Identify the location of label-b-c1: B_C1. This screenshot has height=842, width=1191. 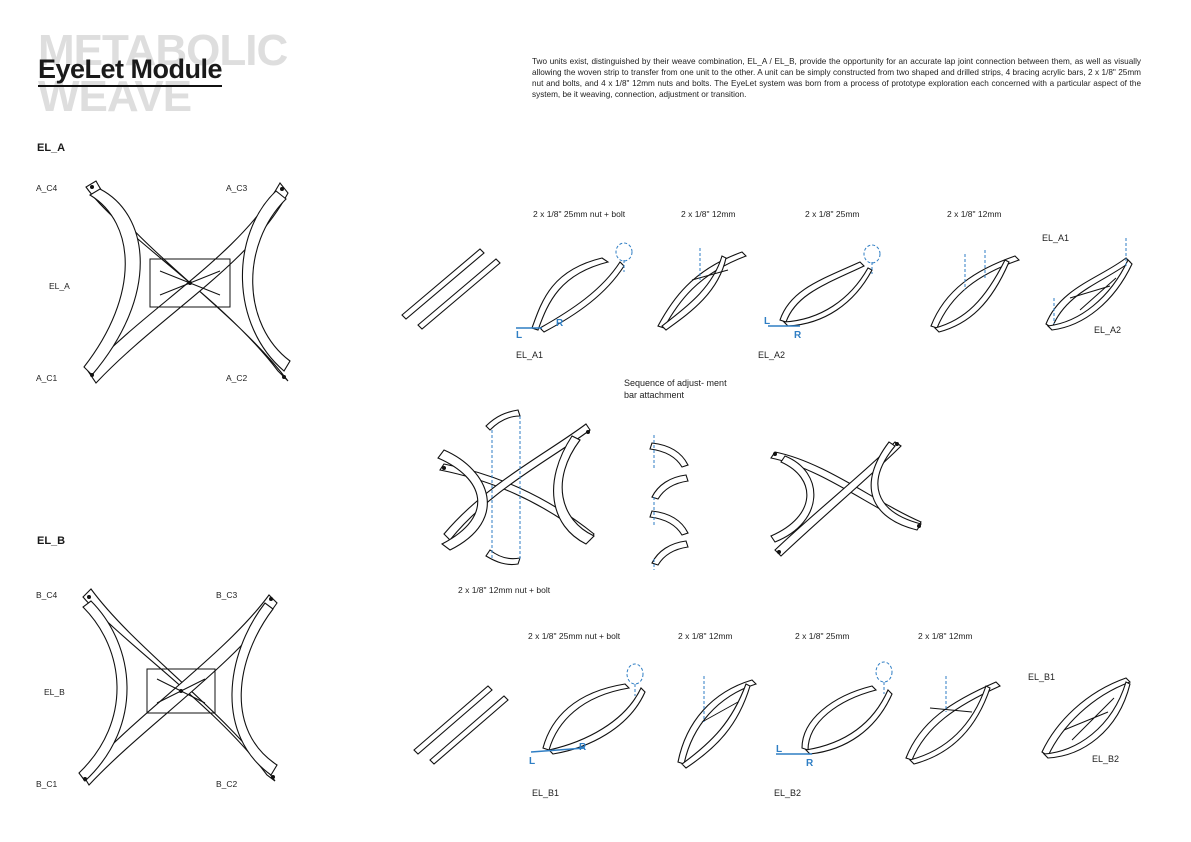
(47, 784).